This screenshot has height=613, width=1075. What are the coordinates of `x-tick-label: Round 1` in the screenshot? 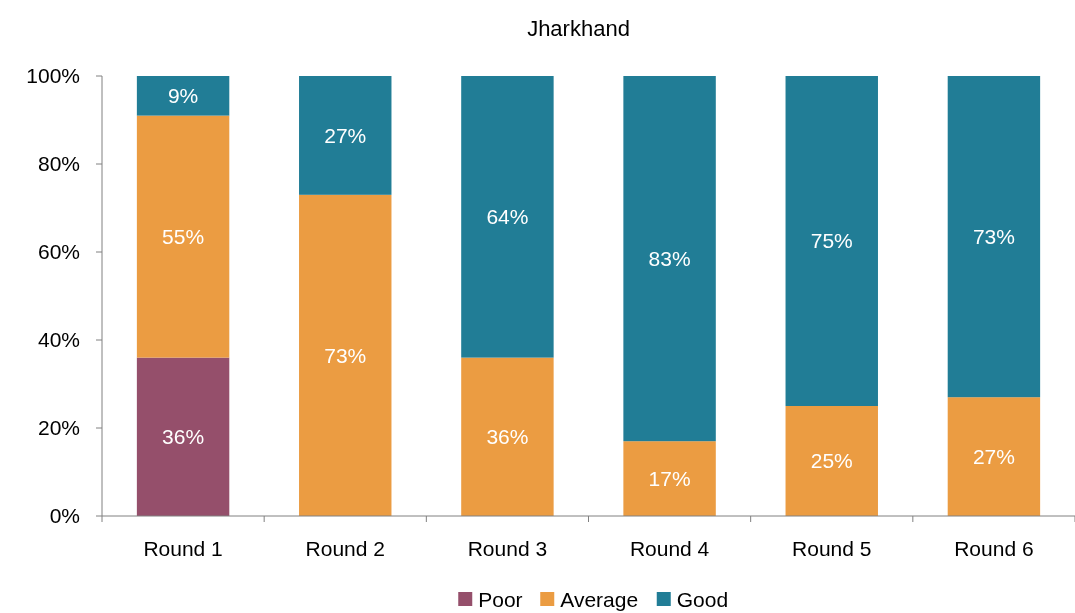 It's located at (183, 549).